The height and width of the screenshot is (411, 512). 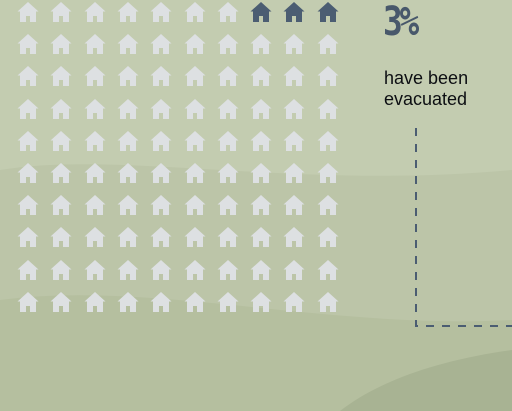 What do you see at coordinates (426, 78) in the screenshot?
I see `caption-line-1: have been` at bounding box center [426, 78].